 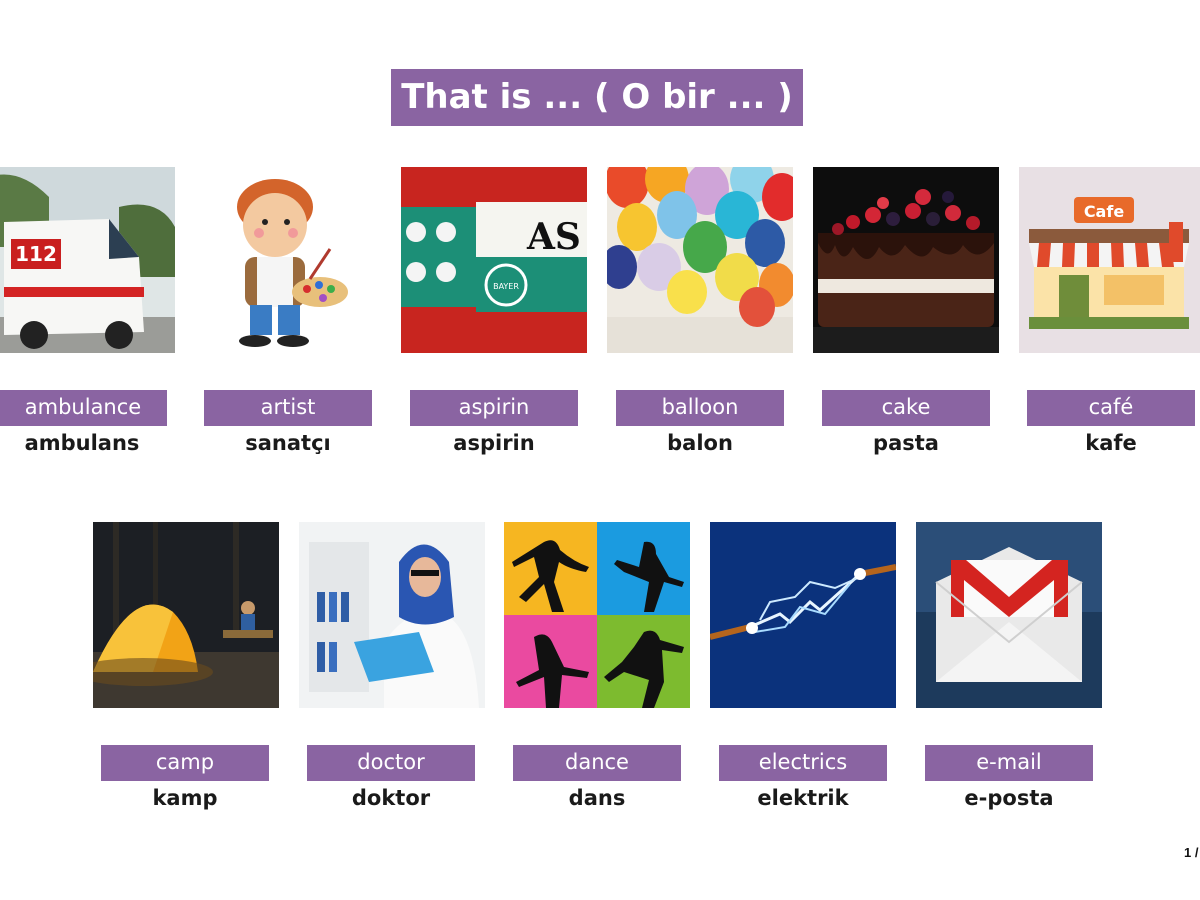 I want to click on word-label-balloon: balloon, so click(x=700, y=408).